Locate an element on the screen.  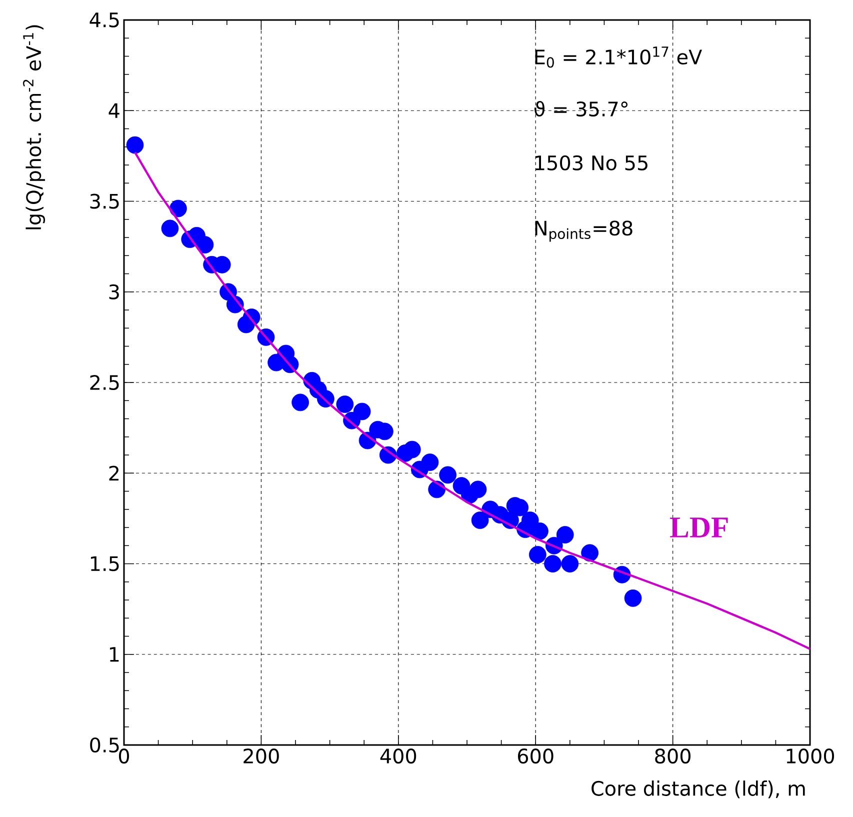
annotation: ϑ = 35.7° is located at coordinates (581, 108).